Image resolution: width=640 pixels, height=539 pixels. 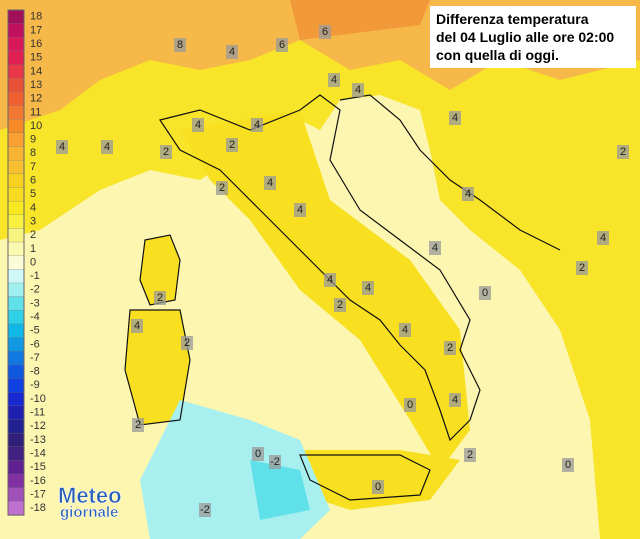 I want to click on contour-label: 6, so click(x=282, y=45).